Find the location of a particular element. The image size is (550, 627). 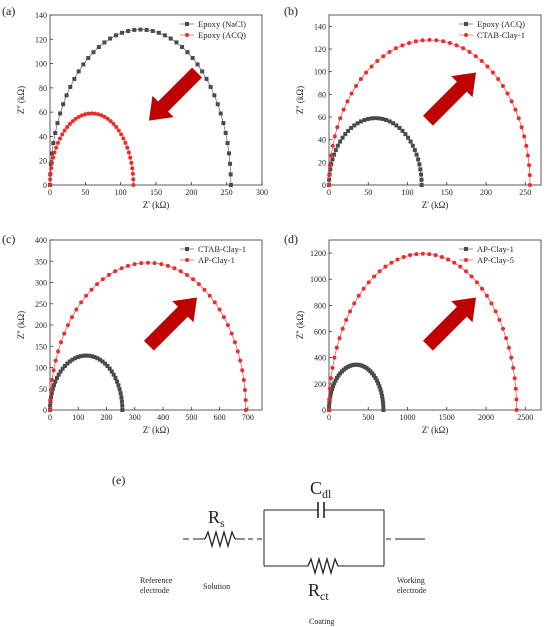

rct-label: Rct is located at coordinates (318, 591).